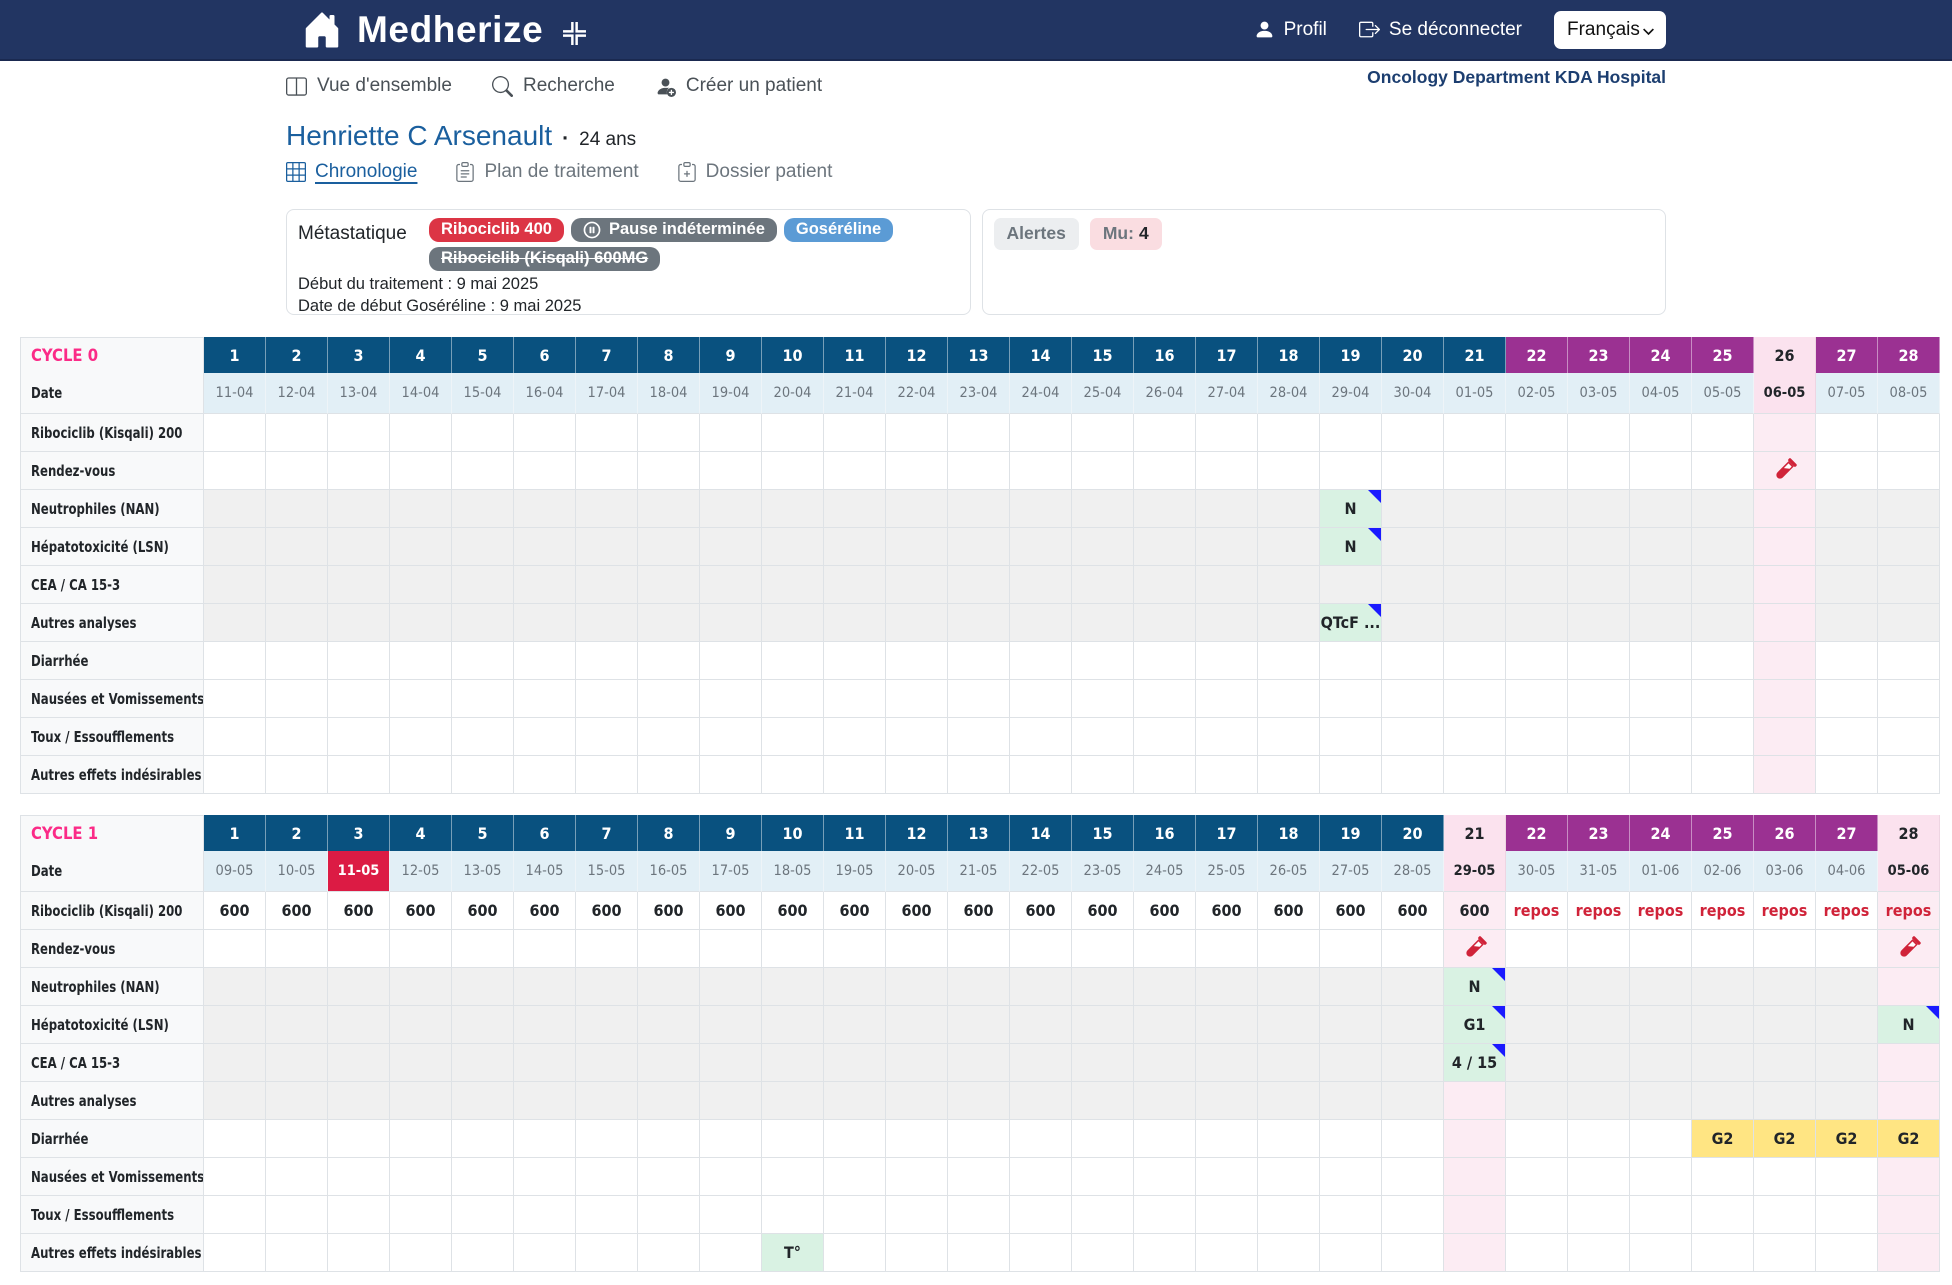  I want to click on treatment-badge: Pause indéterminée, so click(673, 230).